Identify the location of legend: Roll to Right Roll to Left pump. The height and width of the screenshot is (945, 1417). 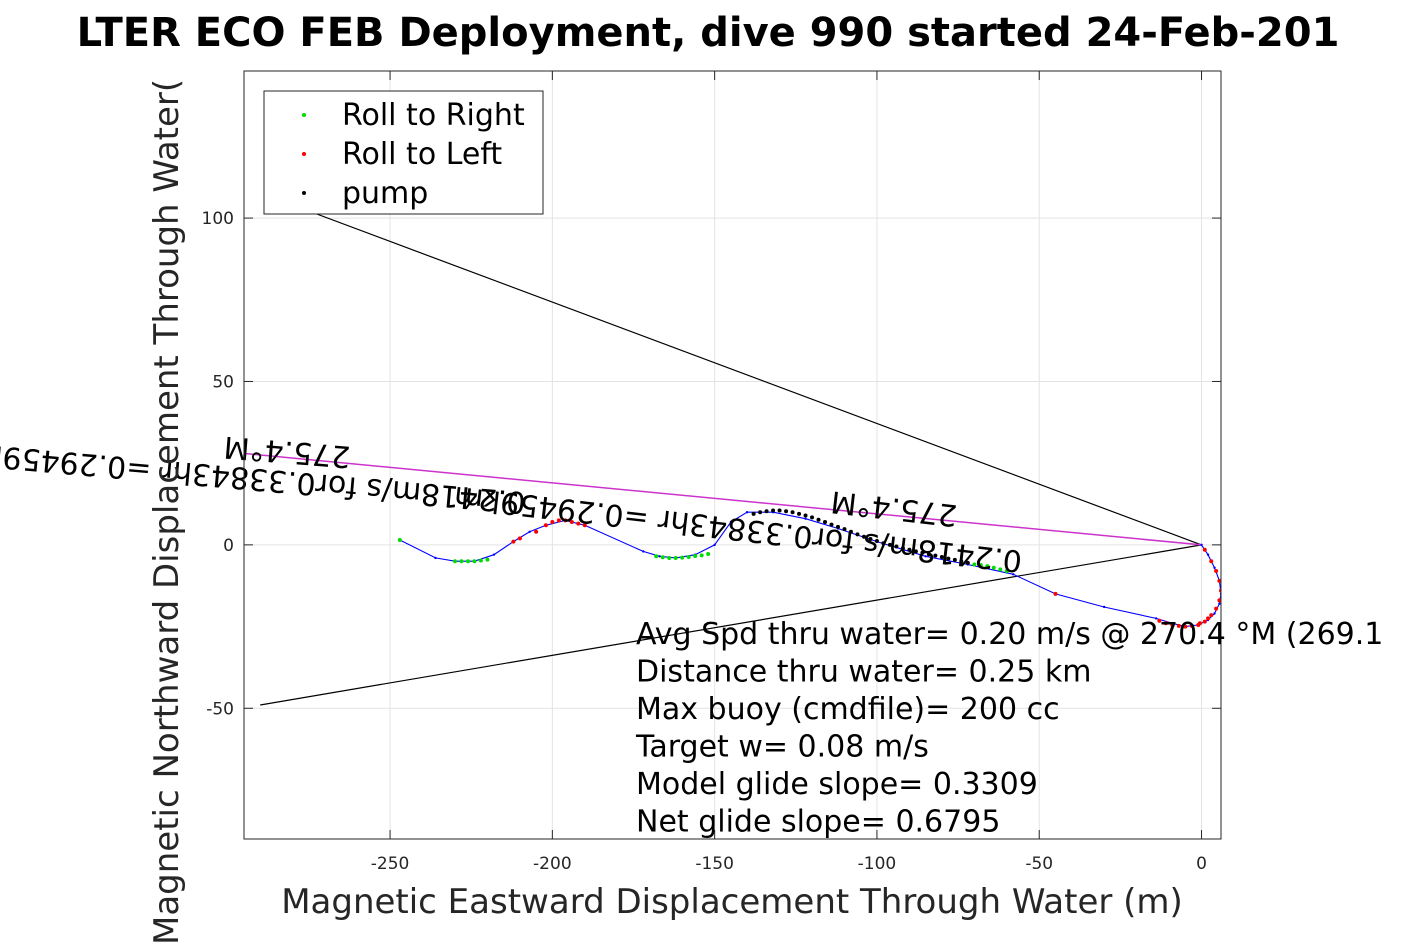
(403, 152).